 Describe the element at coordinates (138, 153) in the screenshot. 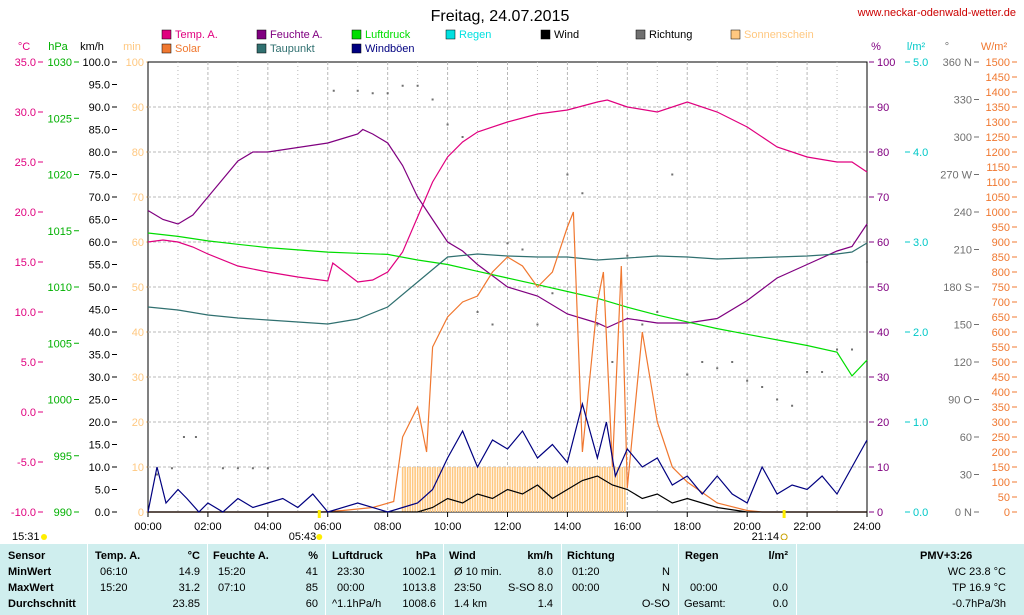

I see `tick-label-sun: 80` at that location.